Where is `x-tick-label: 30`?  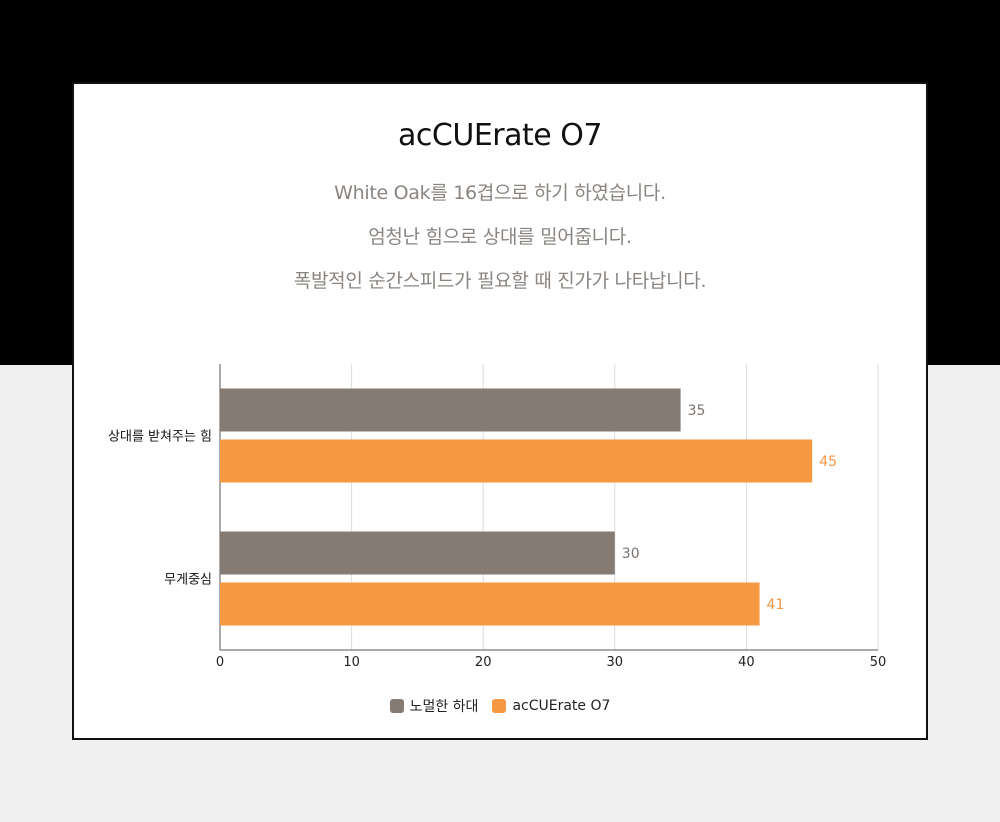
x-tick-label: 30 is located at coordinates (615, 662).